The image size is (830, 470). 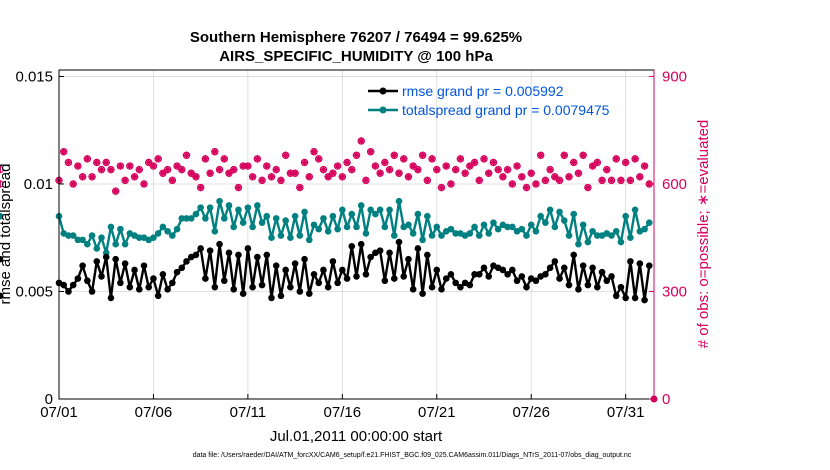 What do you see at coordinates (326, 271) in the screenshot?
I see `rmse-series` at bounding box center [326, 271].